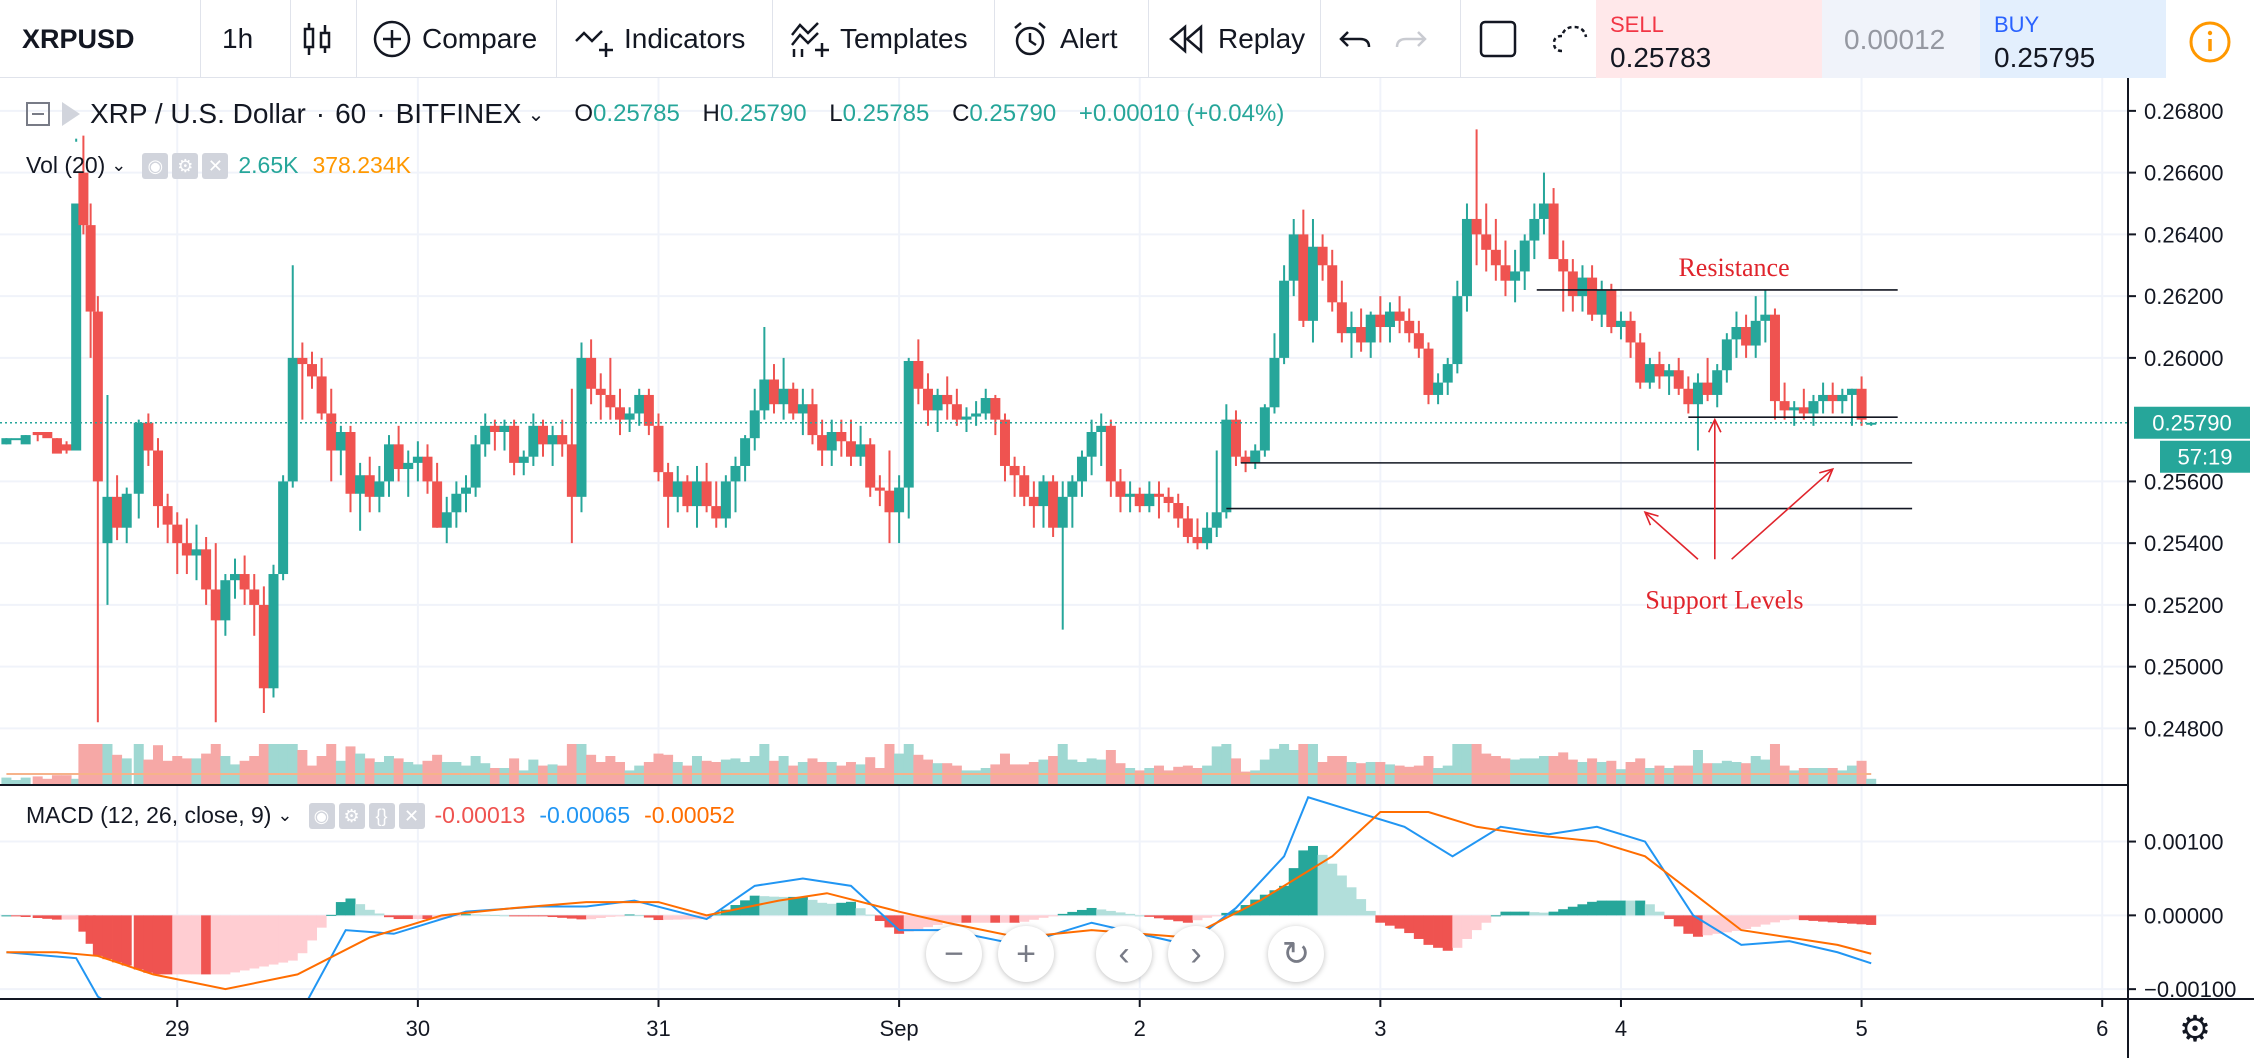 The image size is (2254, 1058). I want to click on interval-button: 1h, so click(252, 39).